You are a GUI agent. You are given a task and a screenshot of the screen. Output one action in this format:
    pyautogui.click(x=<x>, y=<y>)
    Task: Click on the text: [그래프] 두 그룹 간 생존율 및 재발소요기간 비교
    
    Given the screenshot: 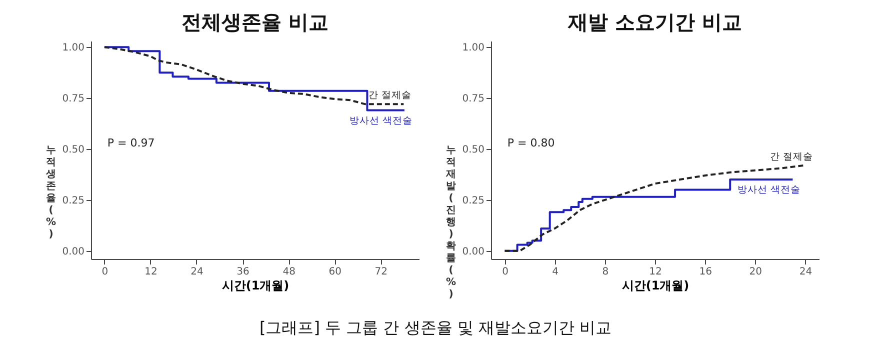 What is the action you would take?
    pyautogui.click(x=435, y=328)
    